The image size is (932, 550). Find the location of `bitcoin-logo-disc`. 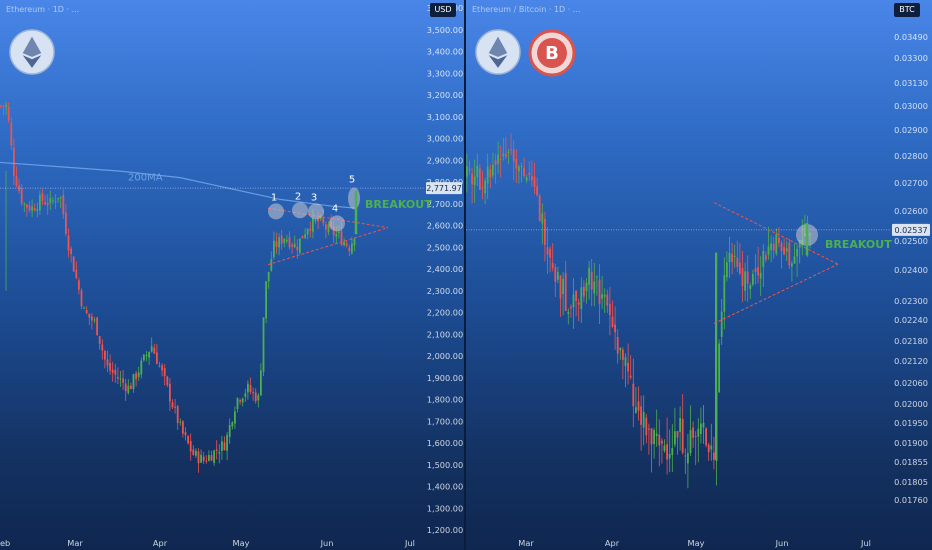

bitcoin-logo-disc is located at coordinates (552, 53).